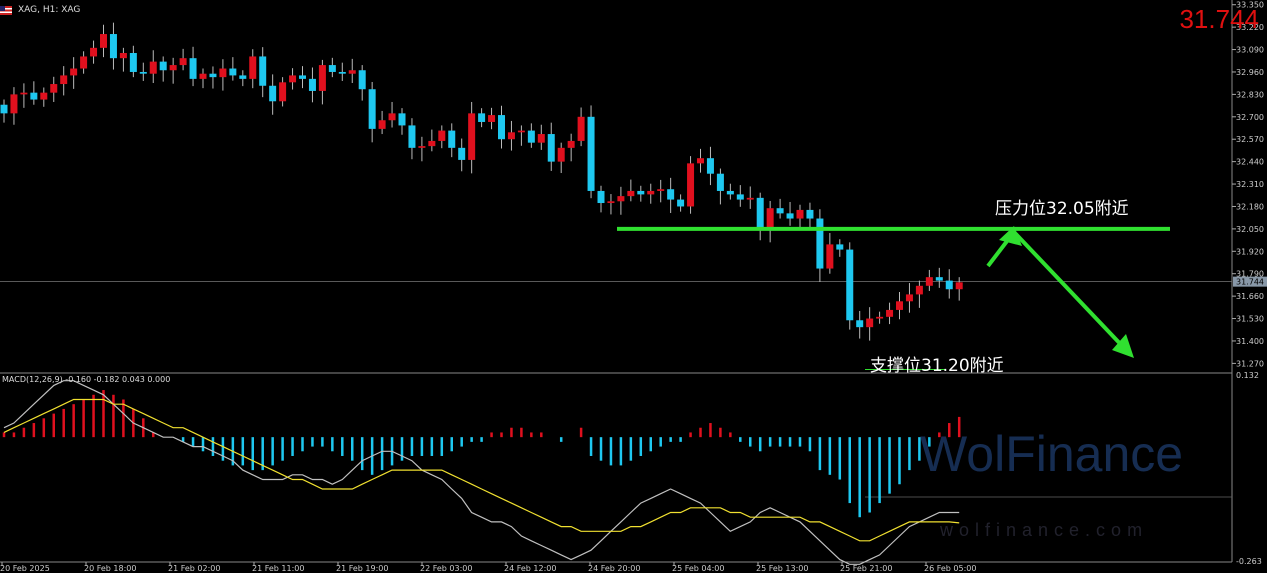  Describe the element at coordinates (1250, 50) in the screenshot. I see `price-tick-label: 33.090` at that location.